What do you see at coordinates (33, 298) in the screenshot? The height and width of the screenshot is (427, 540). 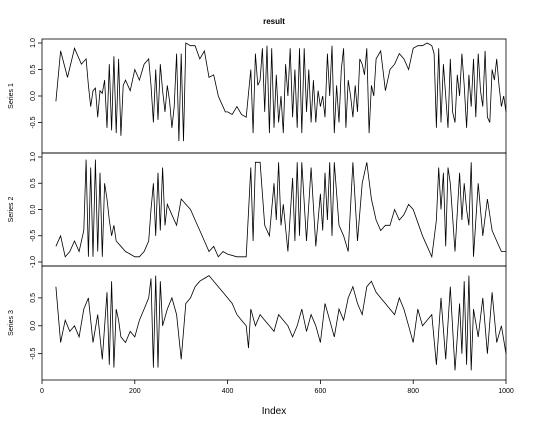 I see `y-tick-label-3: 0.5` at bounding box center [33, 298].